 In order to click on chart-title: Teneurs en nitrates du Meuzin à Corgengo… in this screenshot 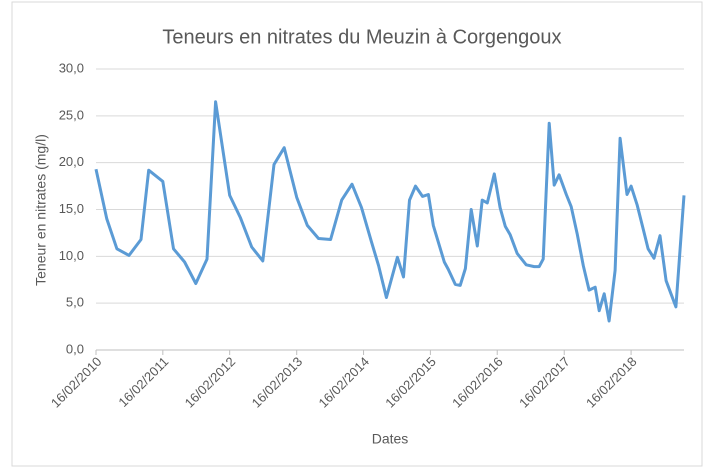, I will do `click(361, 37)`.